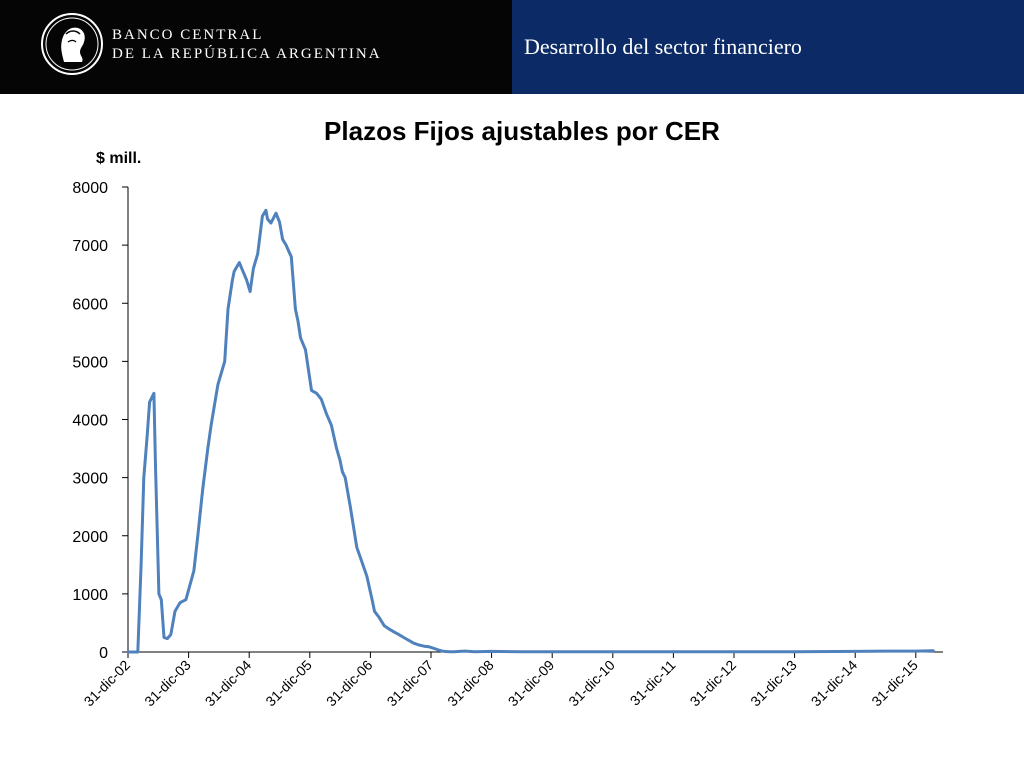 This screenshot has height=768, width=1024. I want to click on x-tick-label: 31-dic-09, so click(531, 683).